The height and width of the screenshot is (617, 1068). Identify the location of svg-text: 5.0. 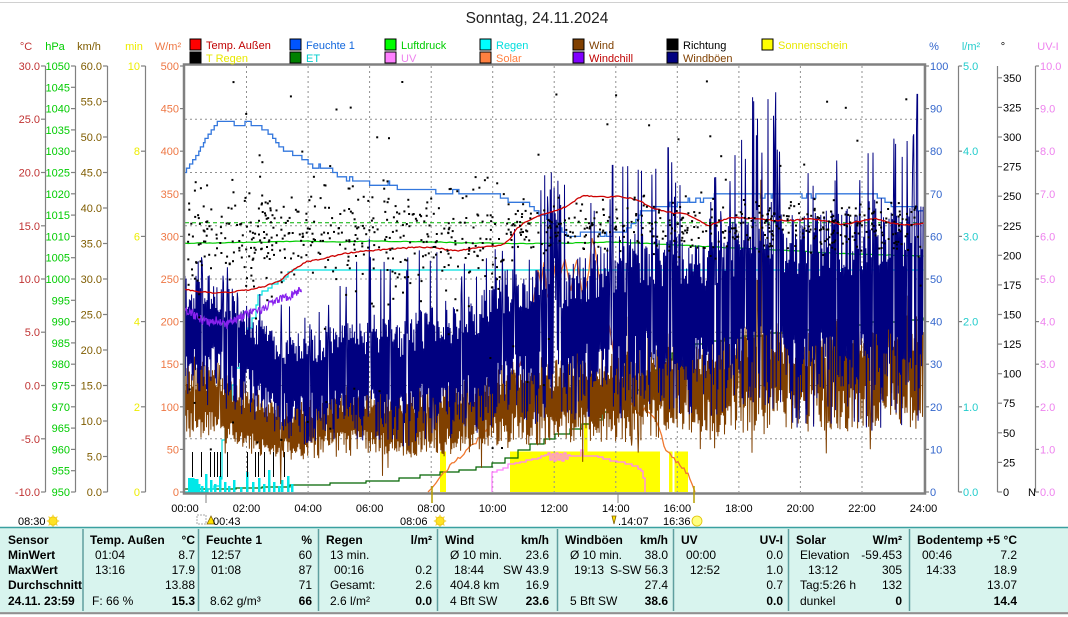
(970, 67).